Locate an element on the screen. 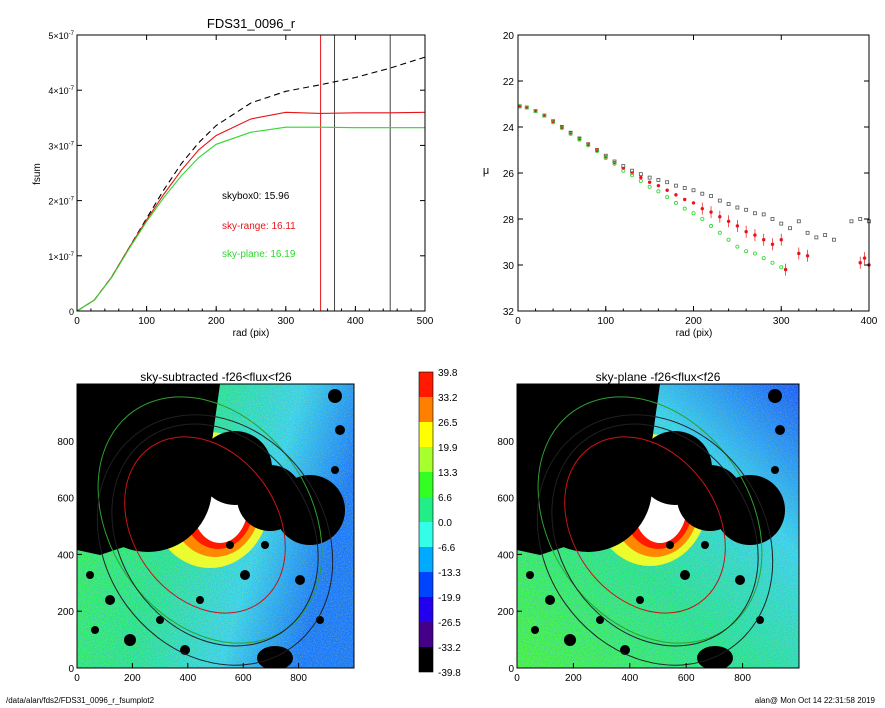 Image resolution: width=885 pixels, height=708 pixels. panel3-frame is located at coordinates (215, 526).